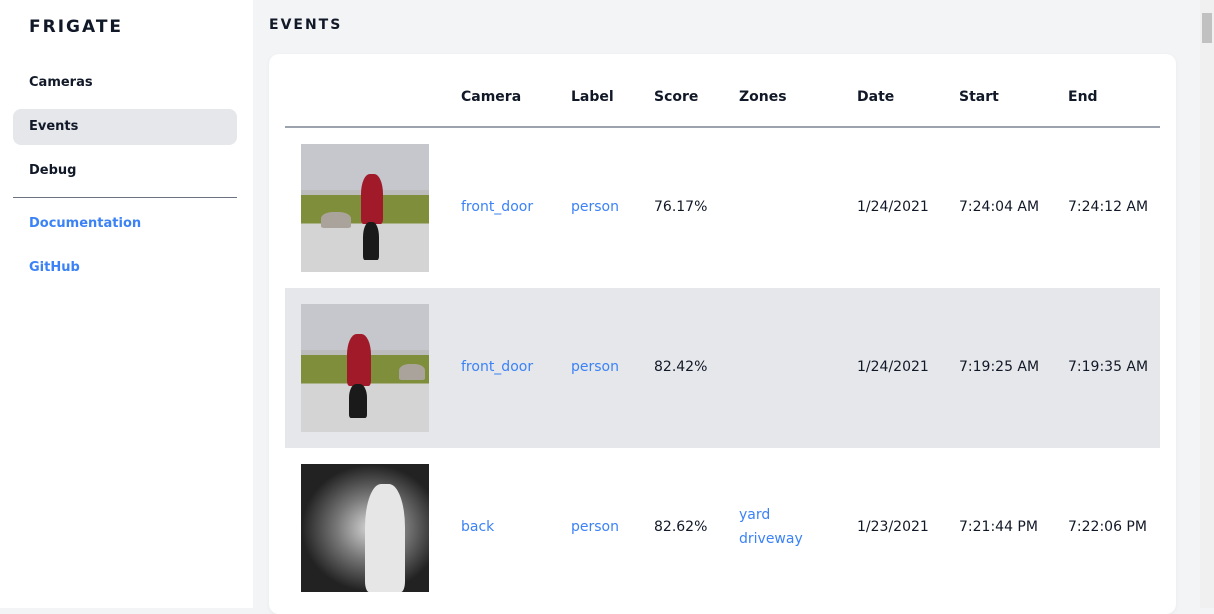  I want to click on sidebar-item-debug: Debug, so click(53, 170).